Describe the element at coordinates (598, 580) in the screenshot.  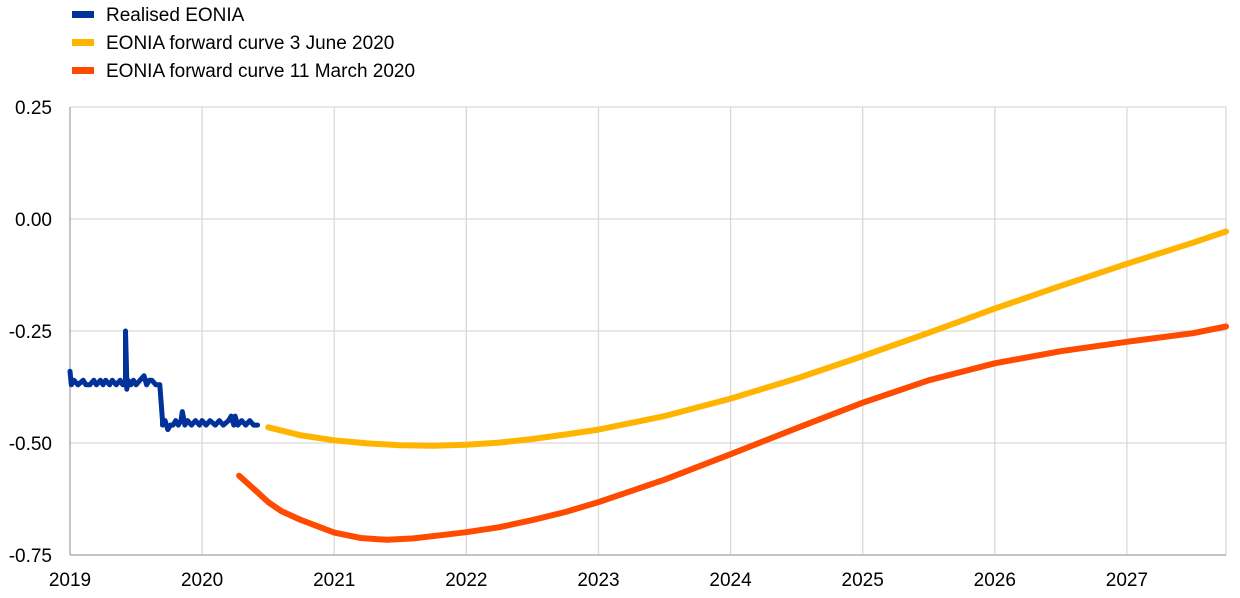
I see `x-tick-label: 2023` at that location.